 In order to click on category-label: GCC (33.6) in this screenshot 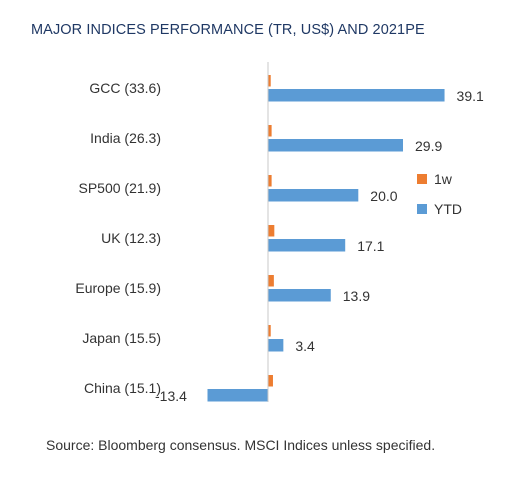, I will do `click(125, 88)`.